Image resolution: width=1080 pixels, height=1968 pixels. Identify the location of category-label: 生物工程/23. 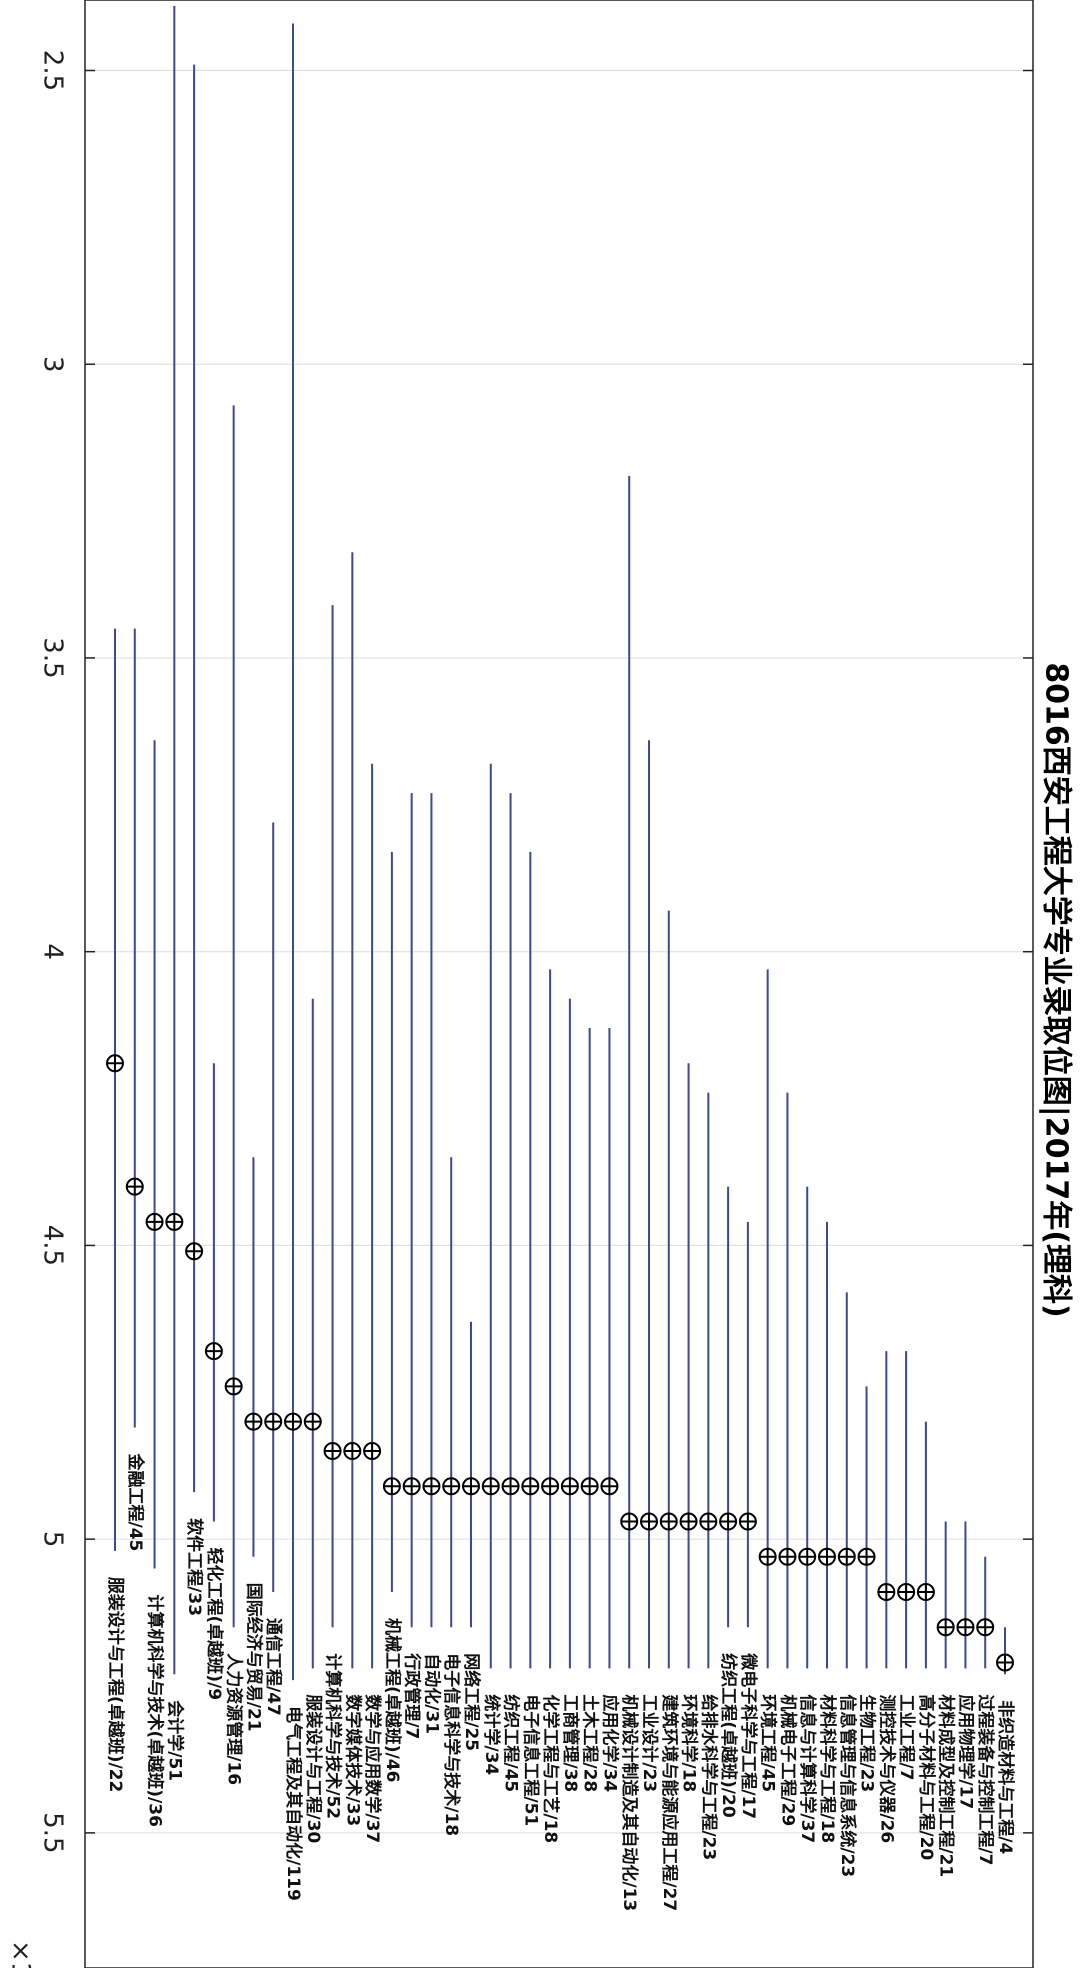
(867, 1743).